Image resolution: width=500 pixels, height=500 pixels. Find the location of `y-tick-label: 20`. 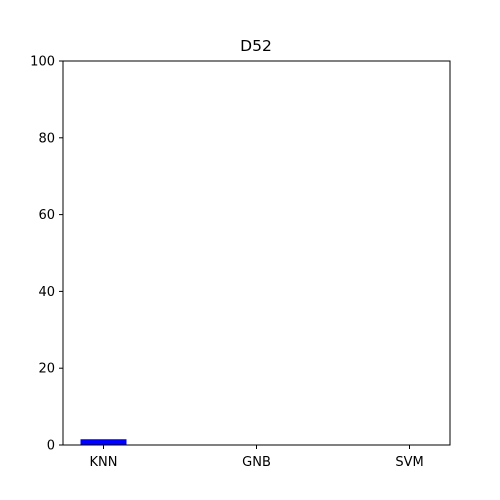

y-tick-label: 20 is located at coordinates (46, 369).